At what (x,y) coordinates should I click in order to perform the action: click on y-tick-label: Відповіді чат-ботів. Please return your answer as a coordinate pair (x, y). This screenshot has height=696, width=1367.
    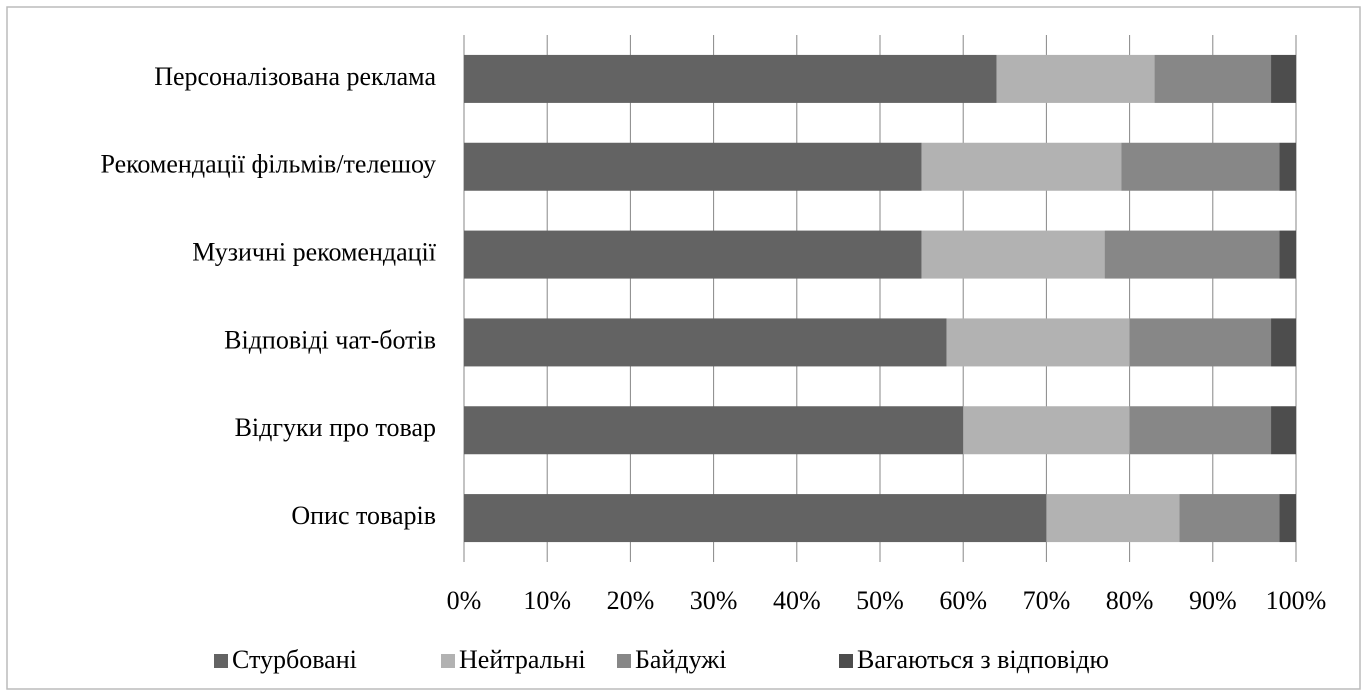
    Looking at the image, I should click on (330, 339).